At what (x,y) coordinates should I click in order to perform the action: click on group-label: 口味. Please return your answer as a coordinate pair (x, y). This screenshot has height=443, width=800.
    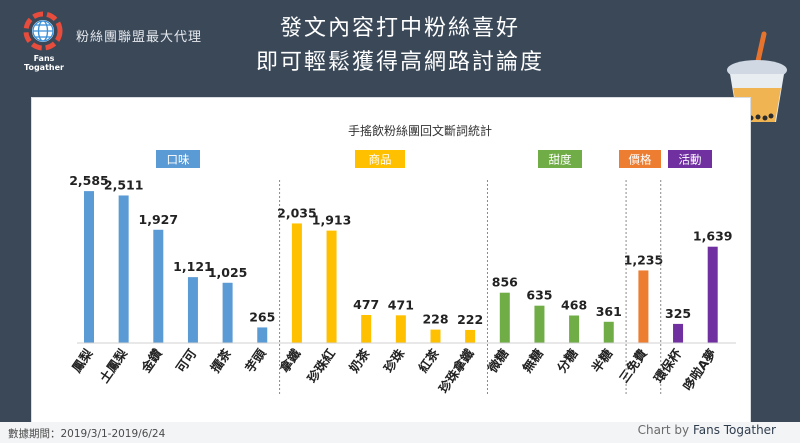
    Looking at the image, I should click on (178, 160).